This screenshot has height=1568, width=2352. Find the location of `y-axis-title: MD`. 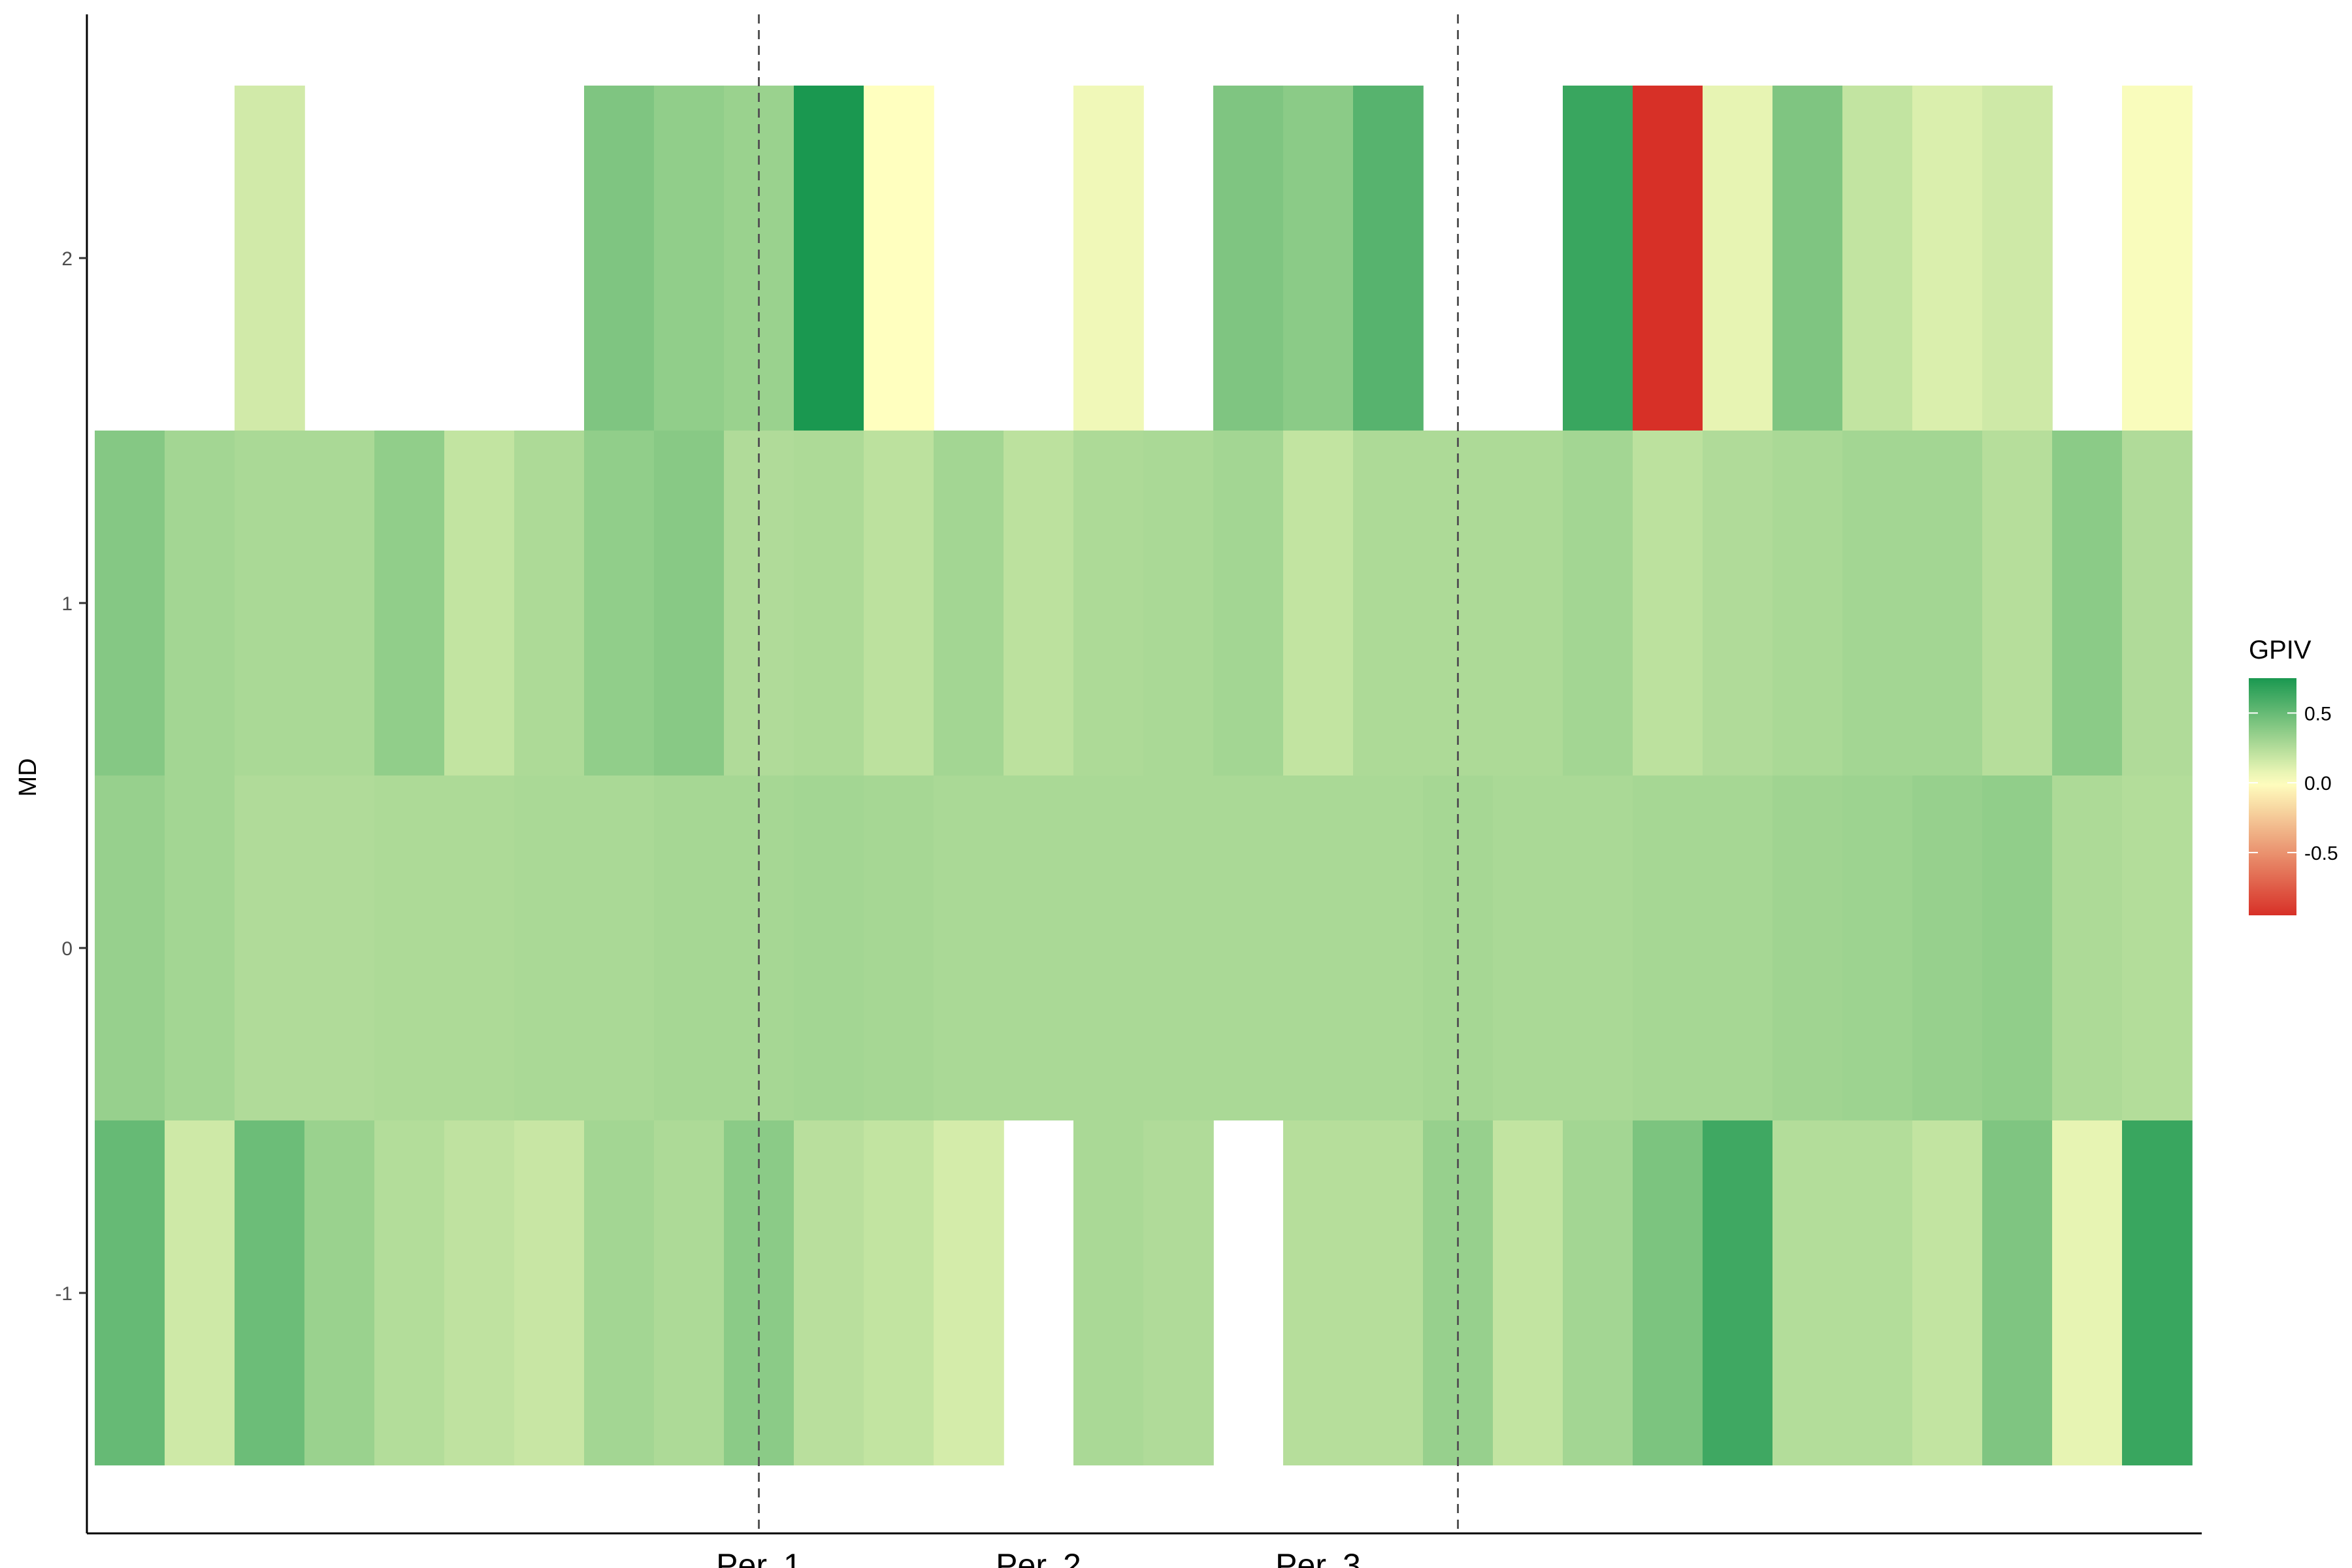

y-axis-title: MD is located at coordinates (28, 777).